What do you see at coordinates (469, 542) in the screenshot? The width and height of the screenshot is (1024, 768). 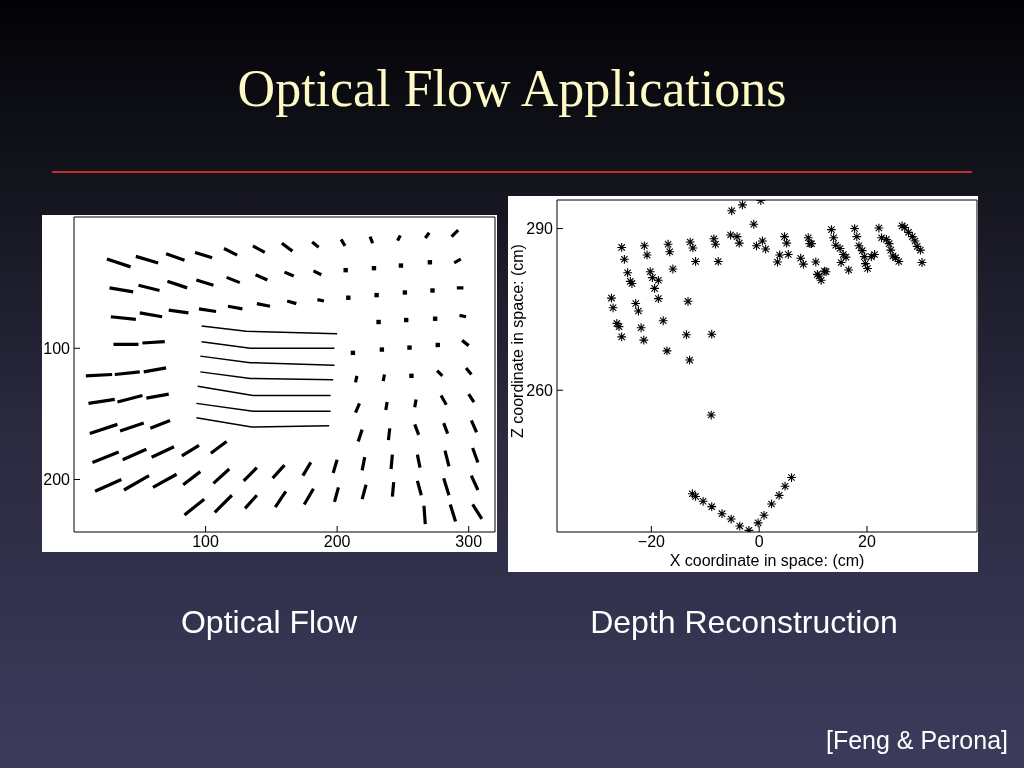 I see `x-tick-label: 300` at bounding box center [469, 542].